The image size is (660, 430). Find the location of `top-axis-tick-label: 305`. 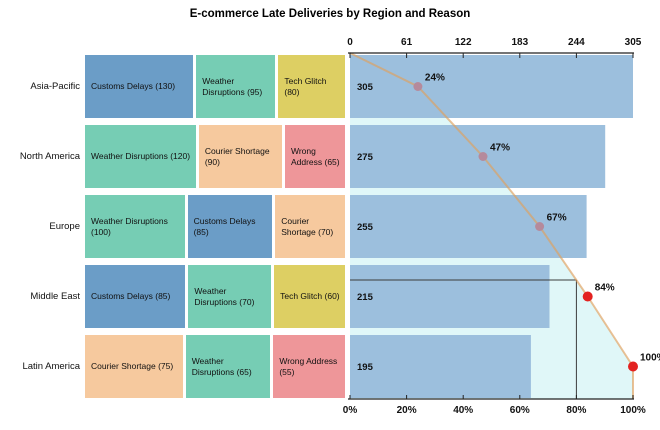

top-axis-tick-label: 305 is located at coordinates (633, 42).